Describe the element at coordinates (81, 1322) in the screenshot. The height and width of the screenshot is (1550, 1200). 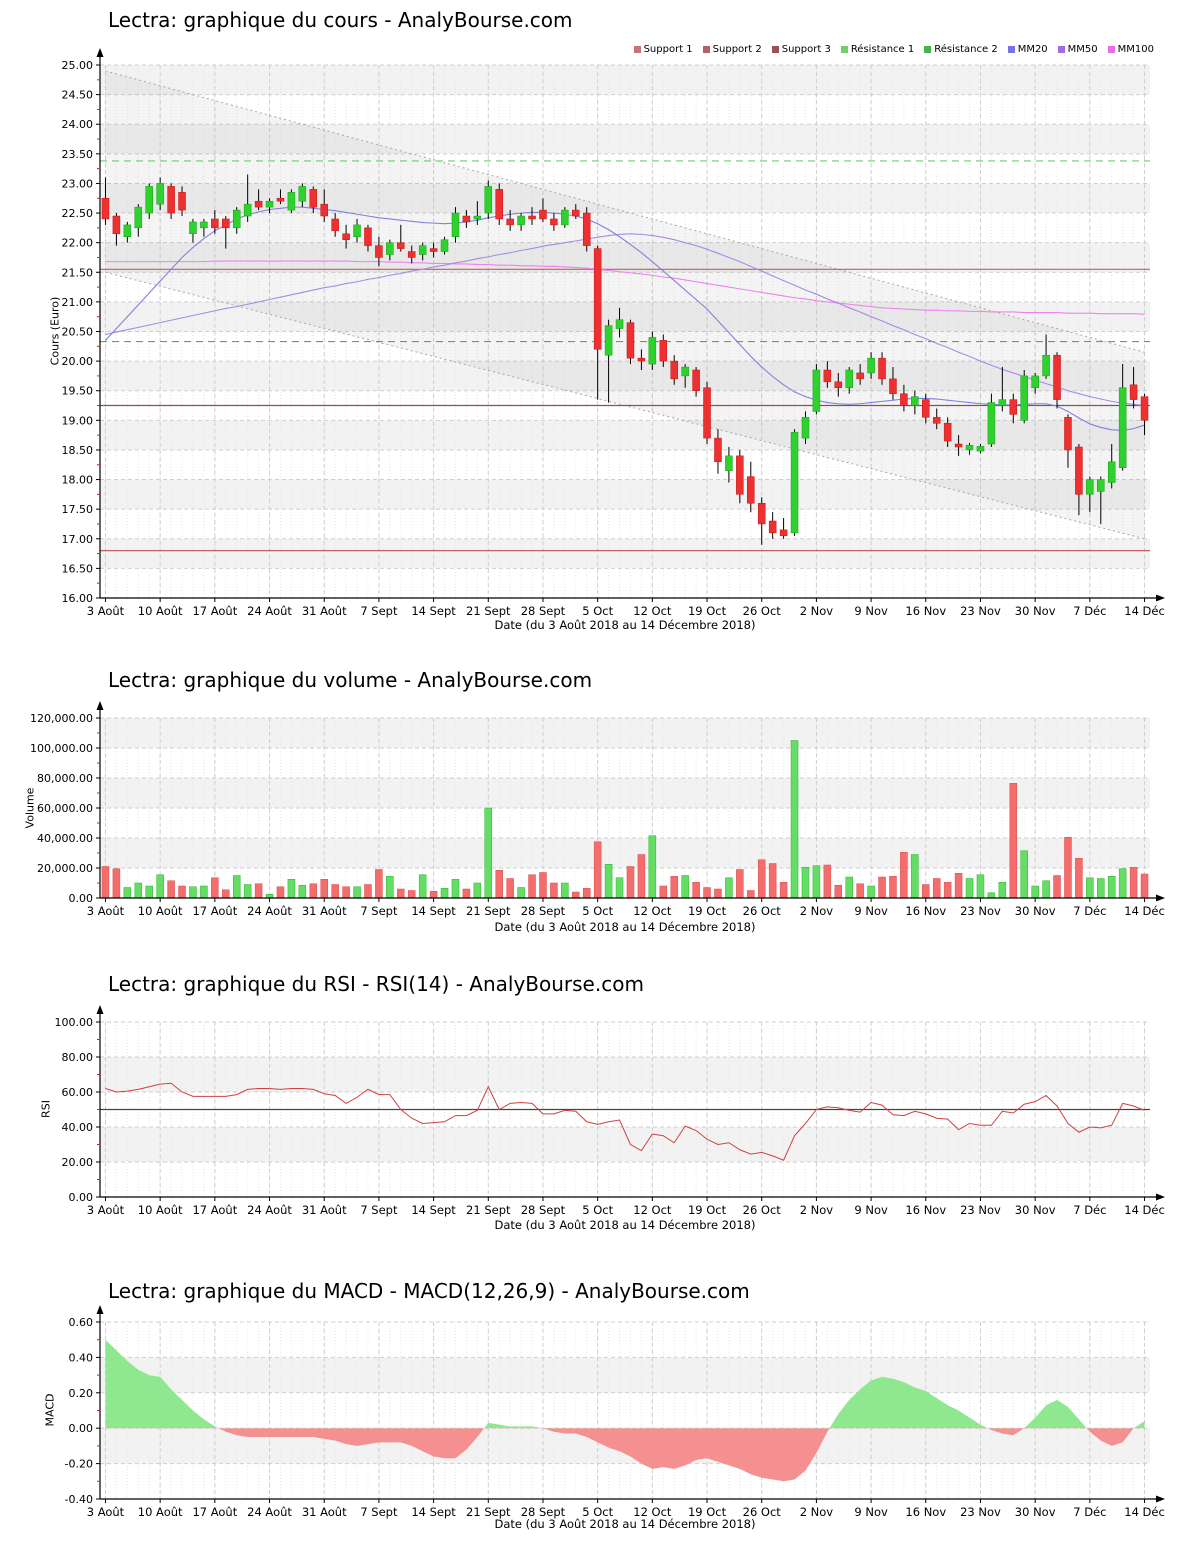
I see `y-tick-label: 0.60` at that location.